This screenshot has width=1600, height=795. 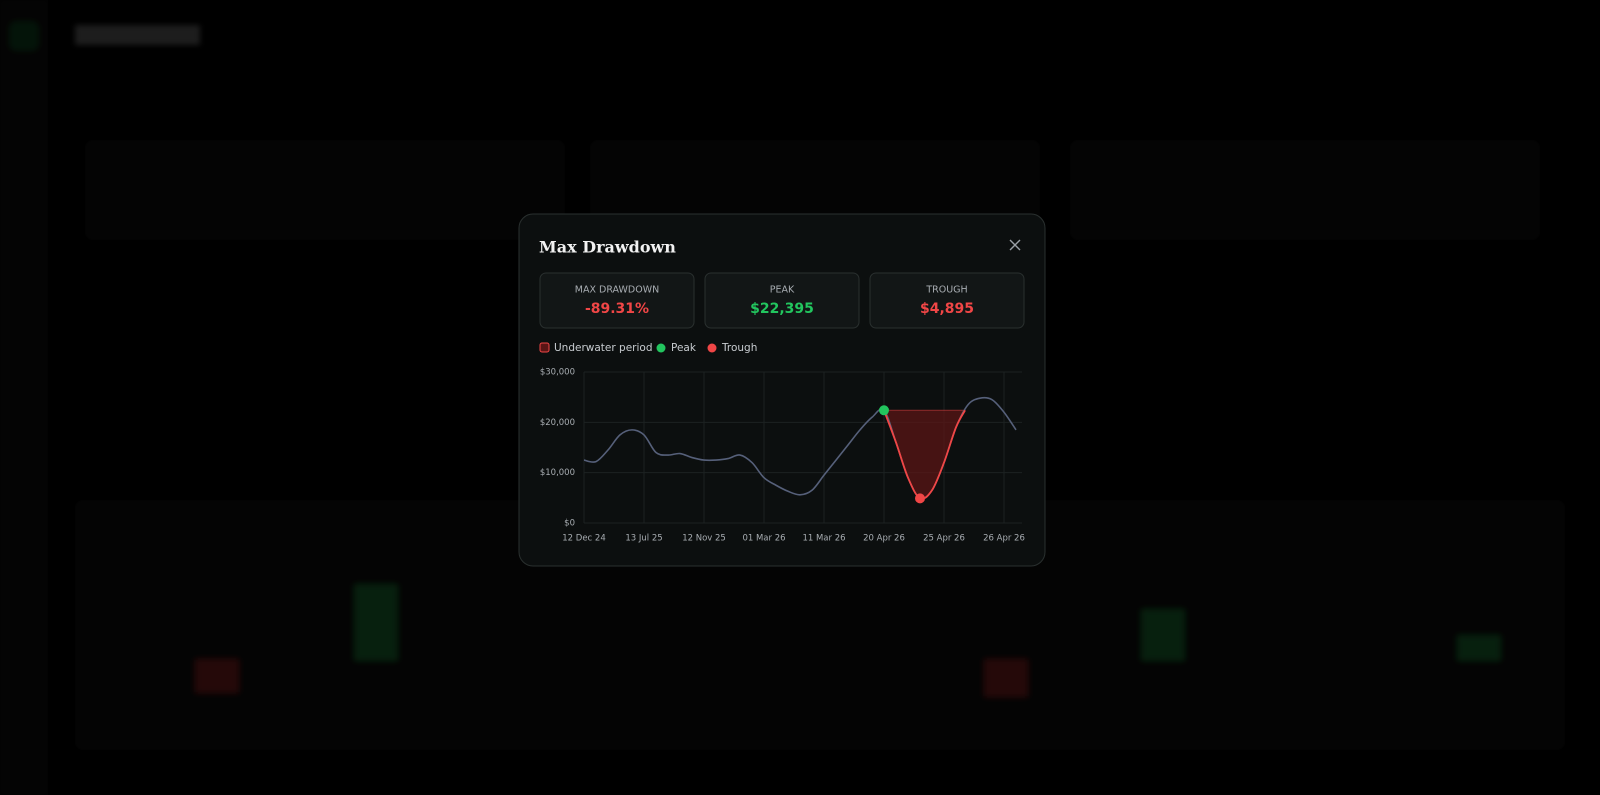 What do you see at coordinates (569, 524) in the screenshot?
I see `y-tick-label: $0` at bounding box center [569, 524].